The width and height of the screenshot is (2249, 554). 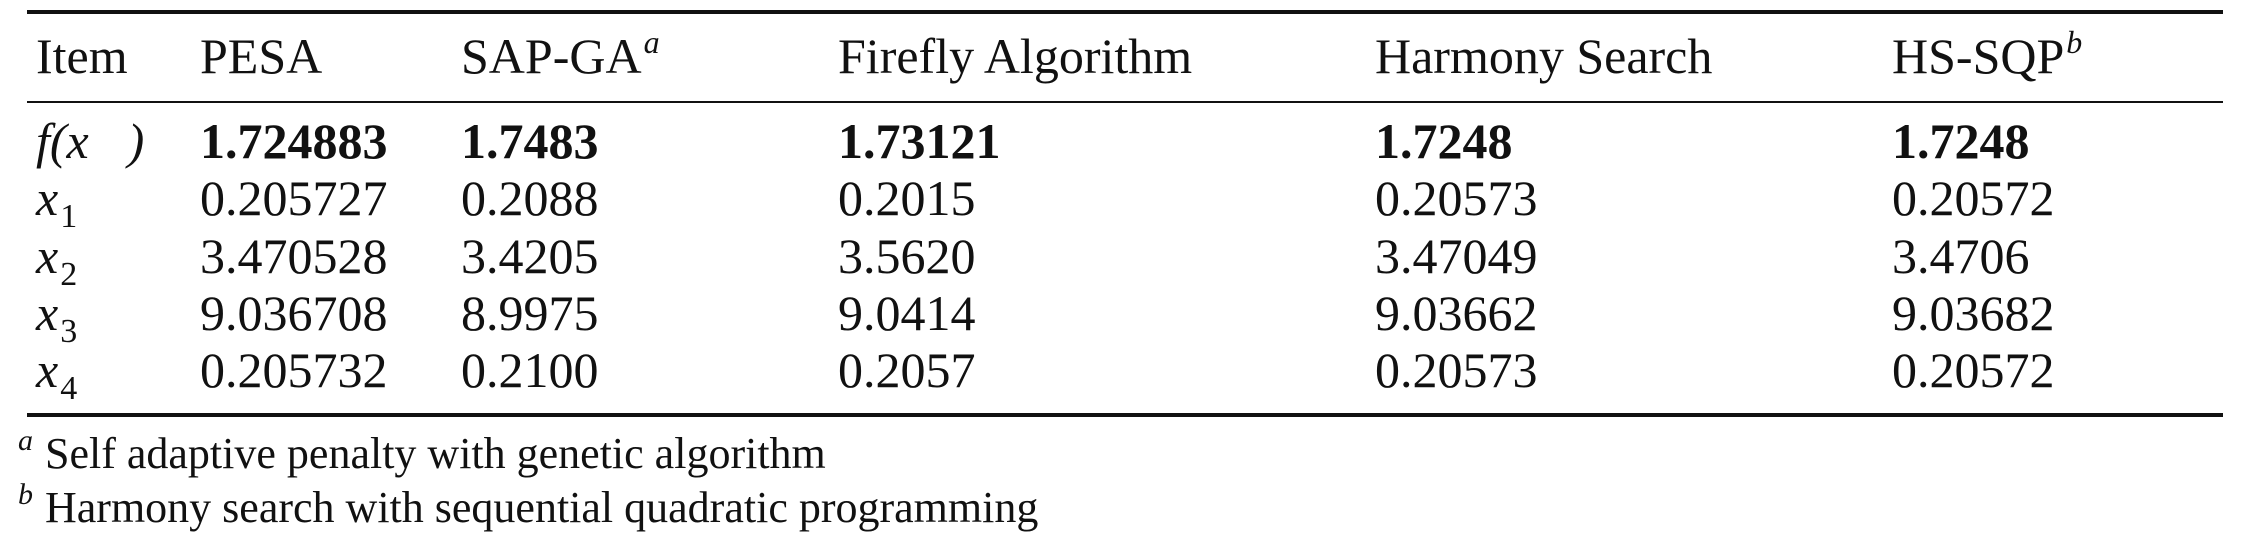 I want to click on cell-harmony: 9.03662, so click(x=1456, y=313).